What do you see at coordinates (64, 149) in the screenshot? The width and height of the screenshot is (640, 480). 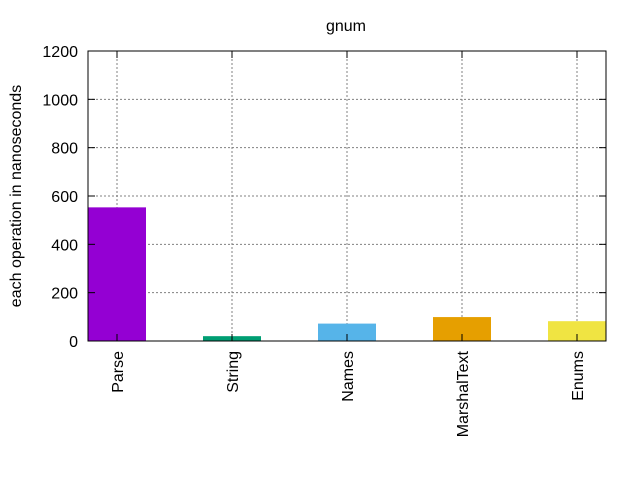 I see `y-tick-label: 800` at bounding box center [64, 149].